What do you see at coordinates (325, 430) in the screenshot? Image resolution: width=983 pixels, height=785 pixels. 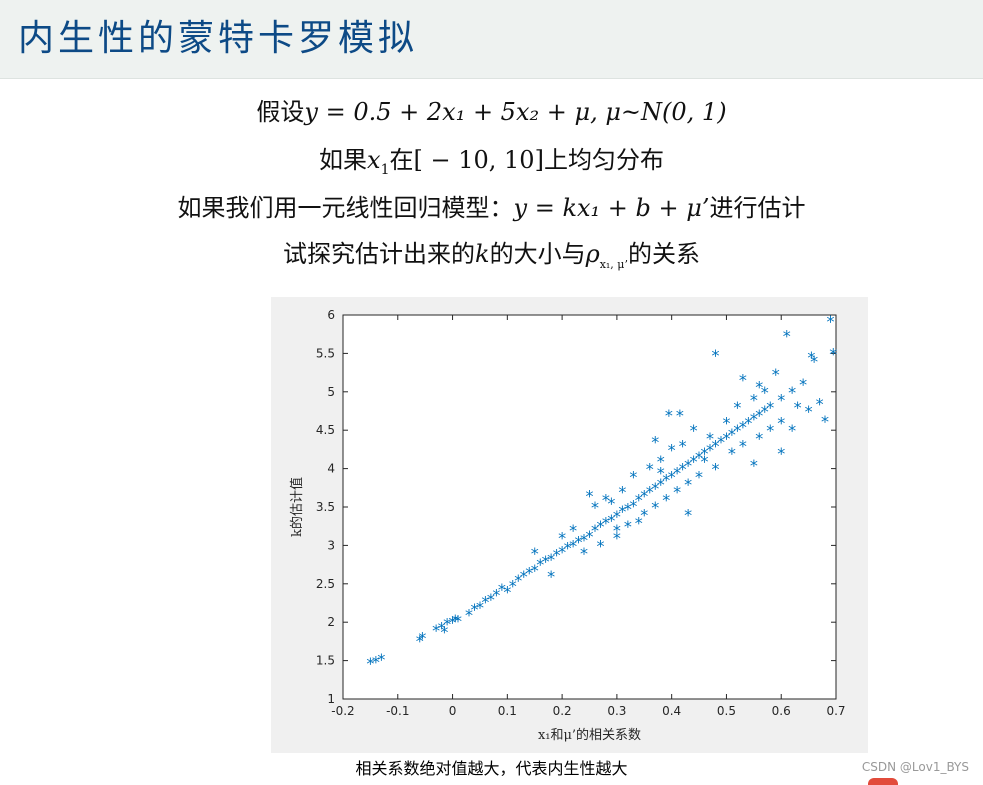 I see `y-tick-label: 4.5` at bounding box center [325, 430].